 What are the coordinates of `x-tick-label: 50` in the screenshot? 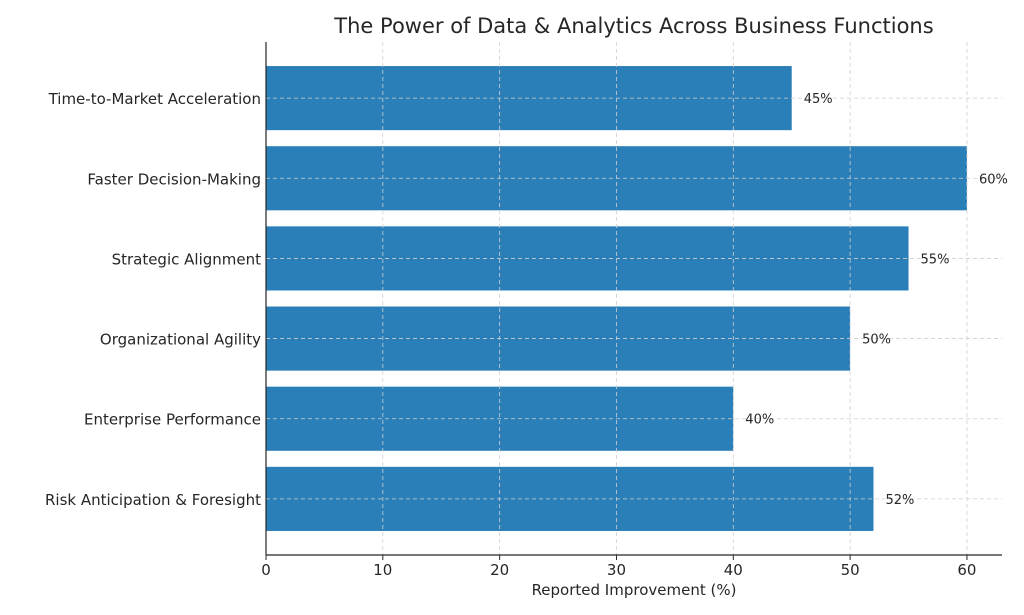 It's located at (850, 570).